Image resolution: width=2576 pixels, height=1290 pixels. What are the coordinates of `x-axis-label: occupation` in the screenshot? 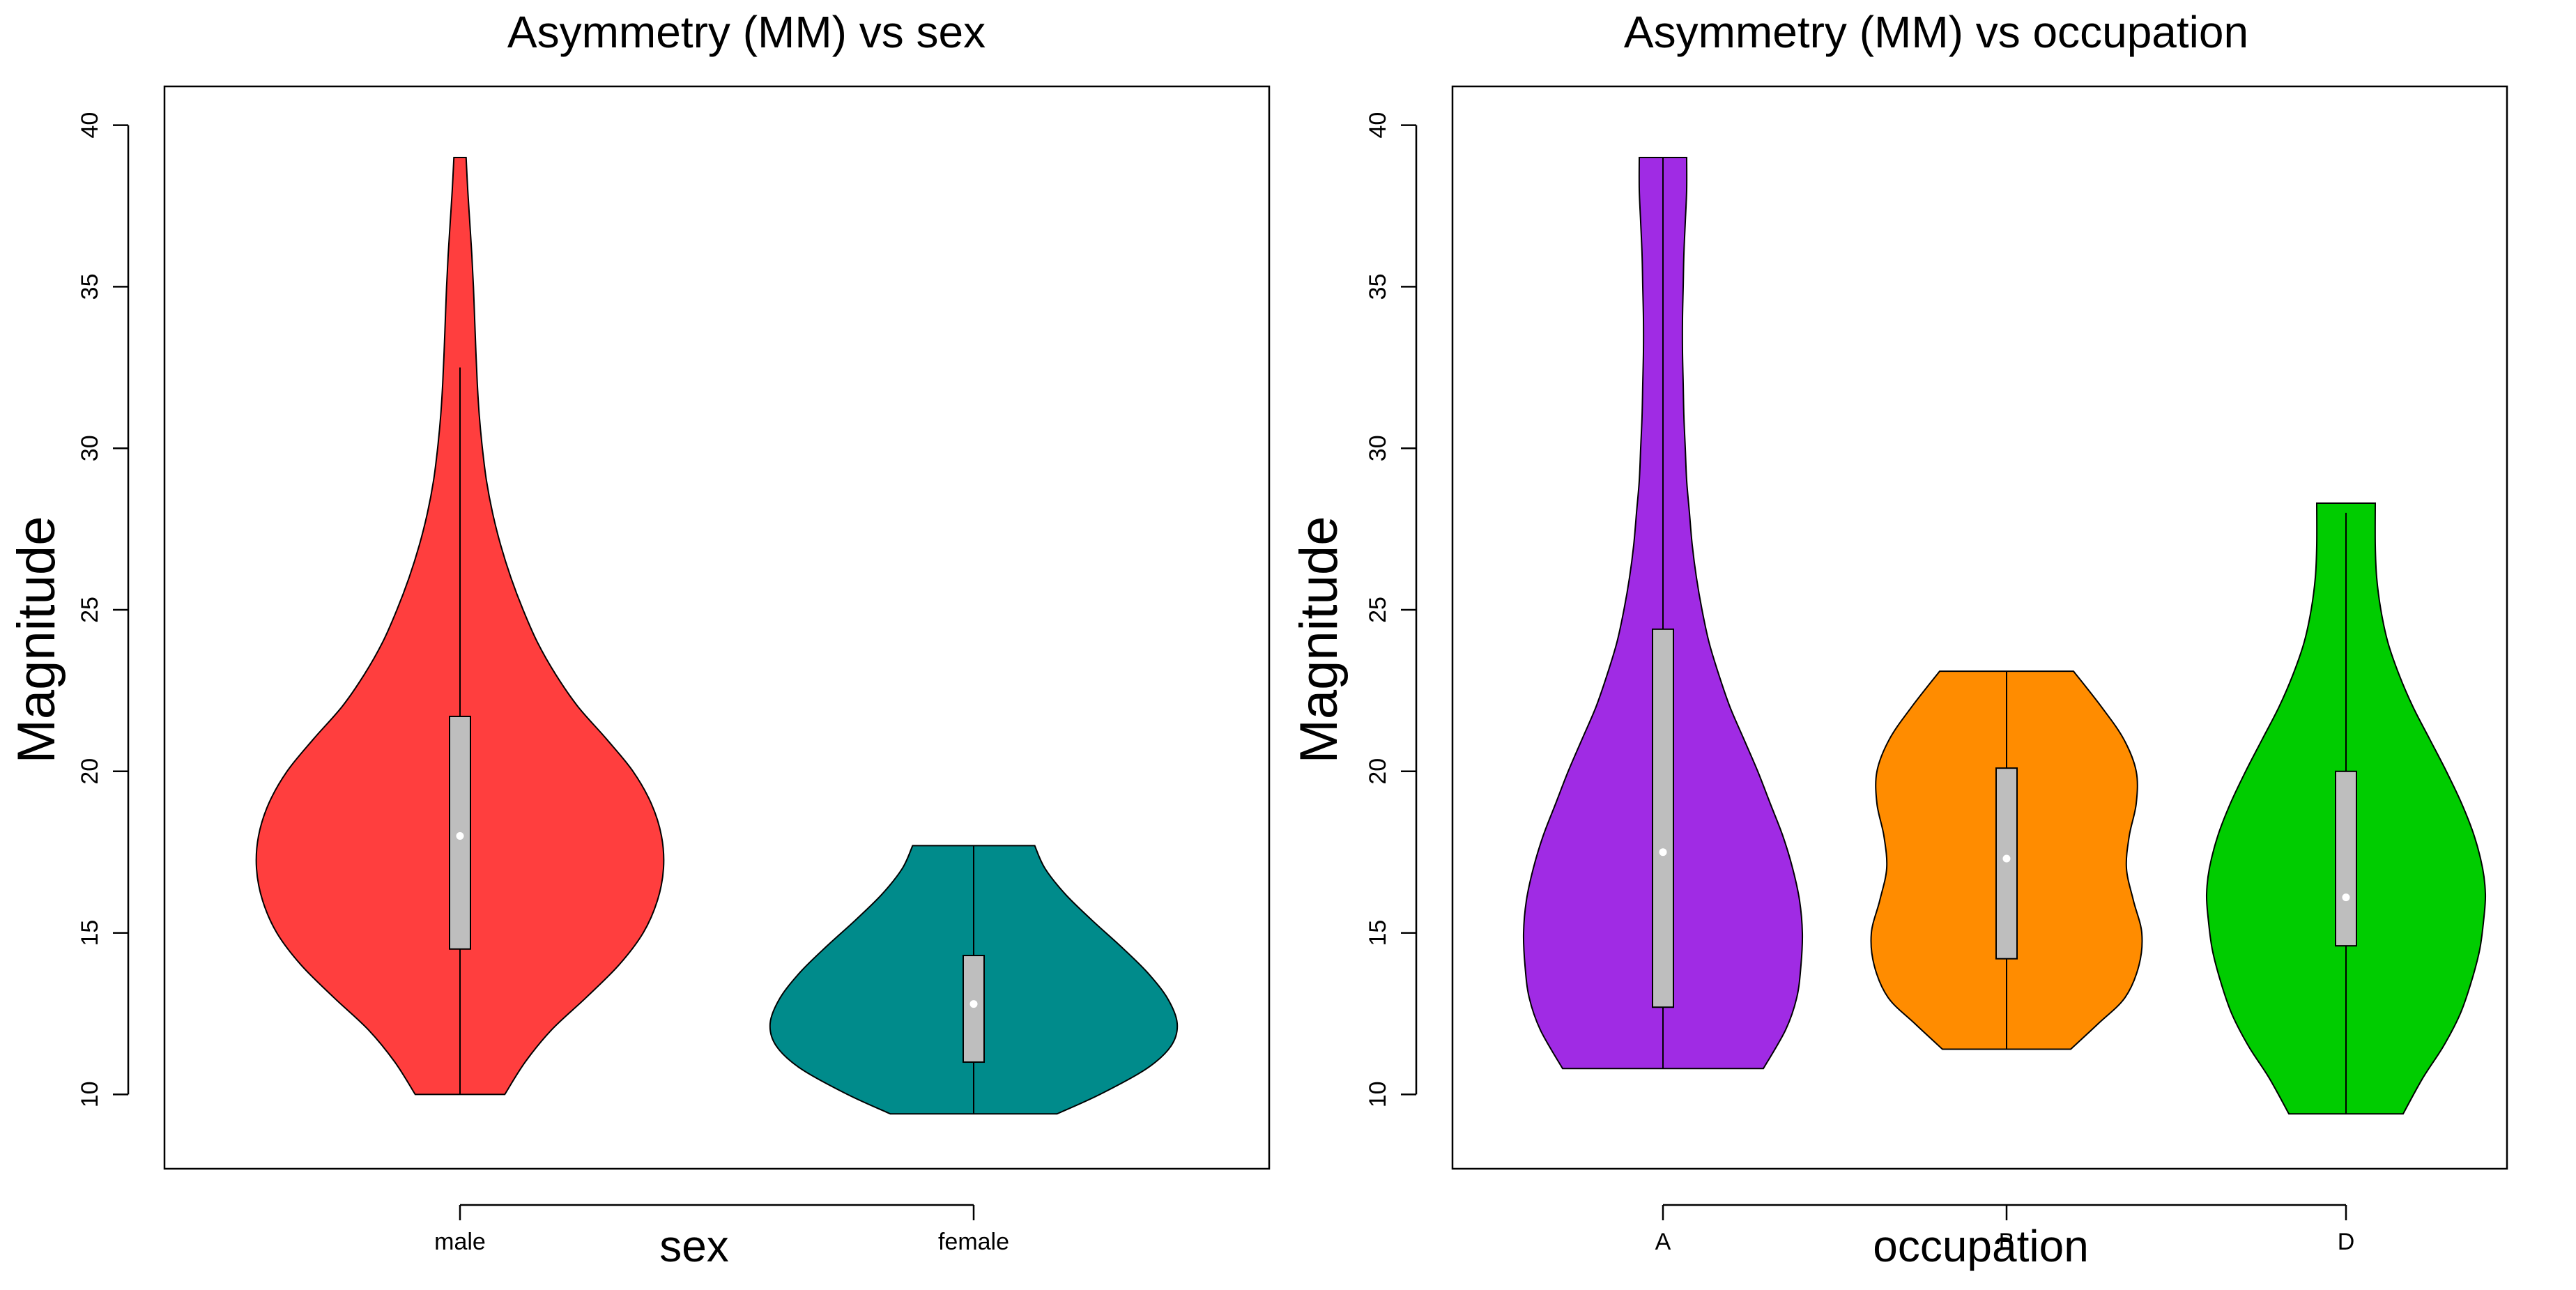 It's located at (1981, 1246).